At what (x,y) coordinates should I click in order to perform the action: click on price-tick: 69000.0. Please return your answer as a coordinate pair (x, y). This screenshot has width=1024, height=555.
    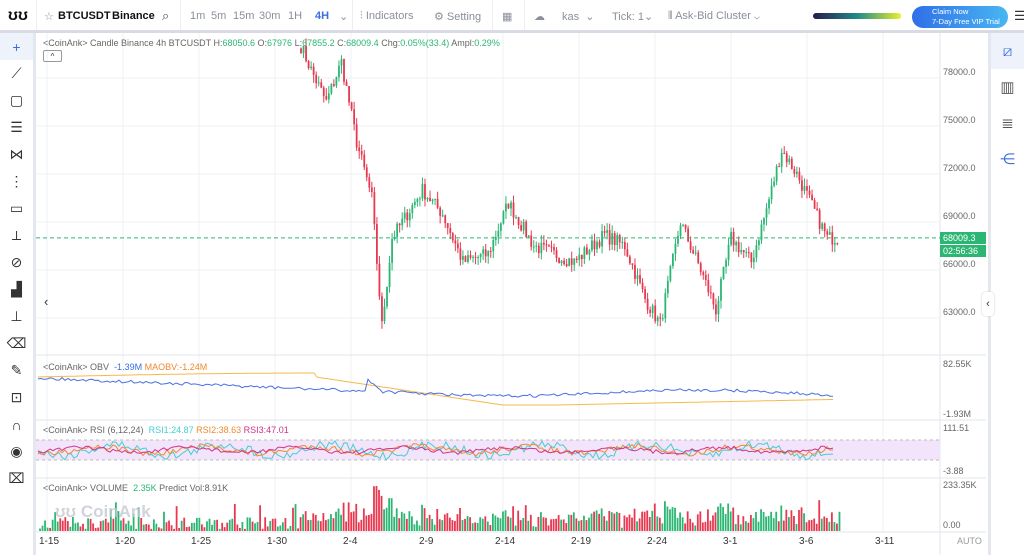
    Looking at the image, I should click on (959, 216).